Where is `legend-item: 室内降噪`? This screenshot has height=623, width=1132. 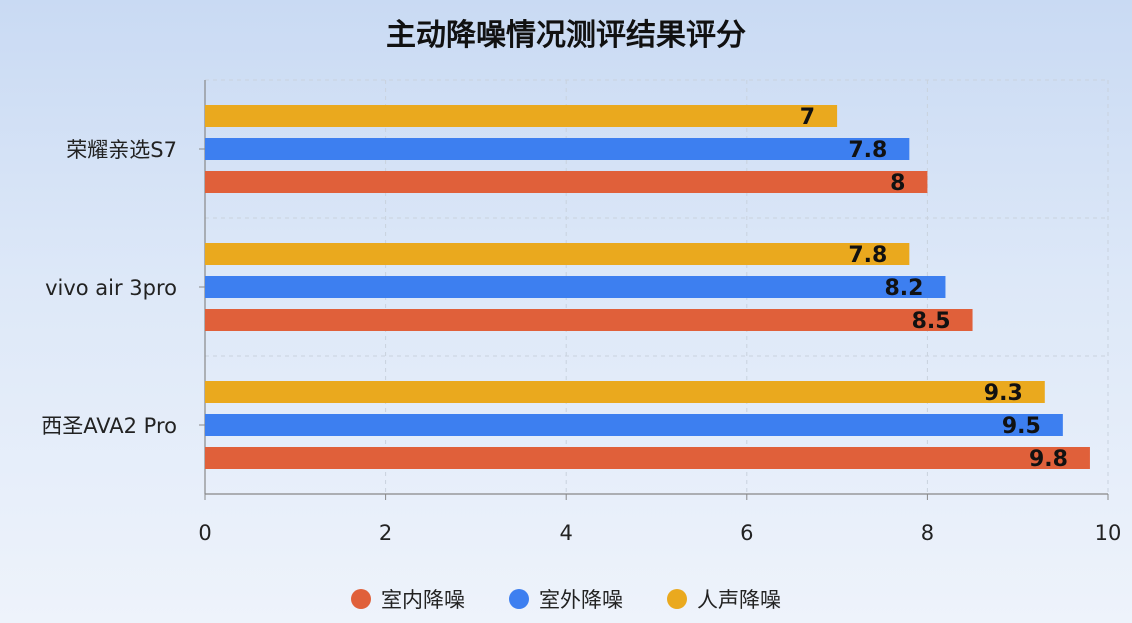
legend-item: 室内降噪 is located at coordinates (408, 599).